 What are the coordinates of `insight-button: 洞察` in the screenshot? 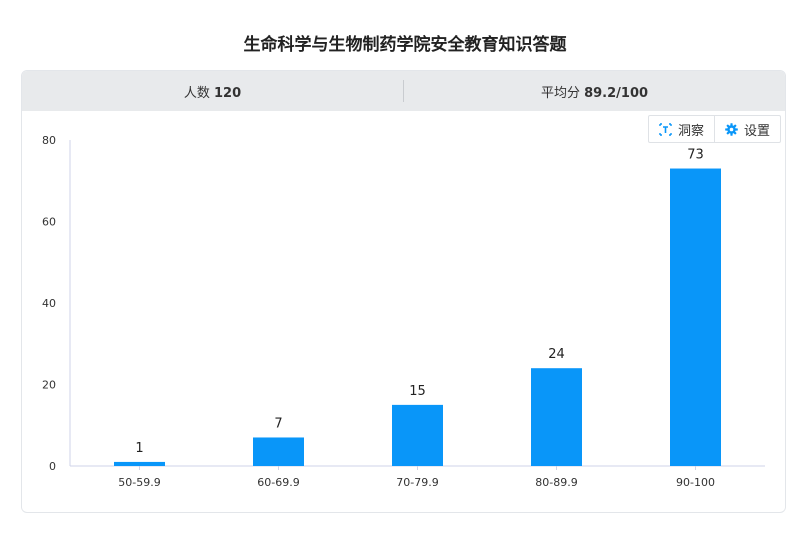 It's located at (681, 129).